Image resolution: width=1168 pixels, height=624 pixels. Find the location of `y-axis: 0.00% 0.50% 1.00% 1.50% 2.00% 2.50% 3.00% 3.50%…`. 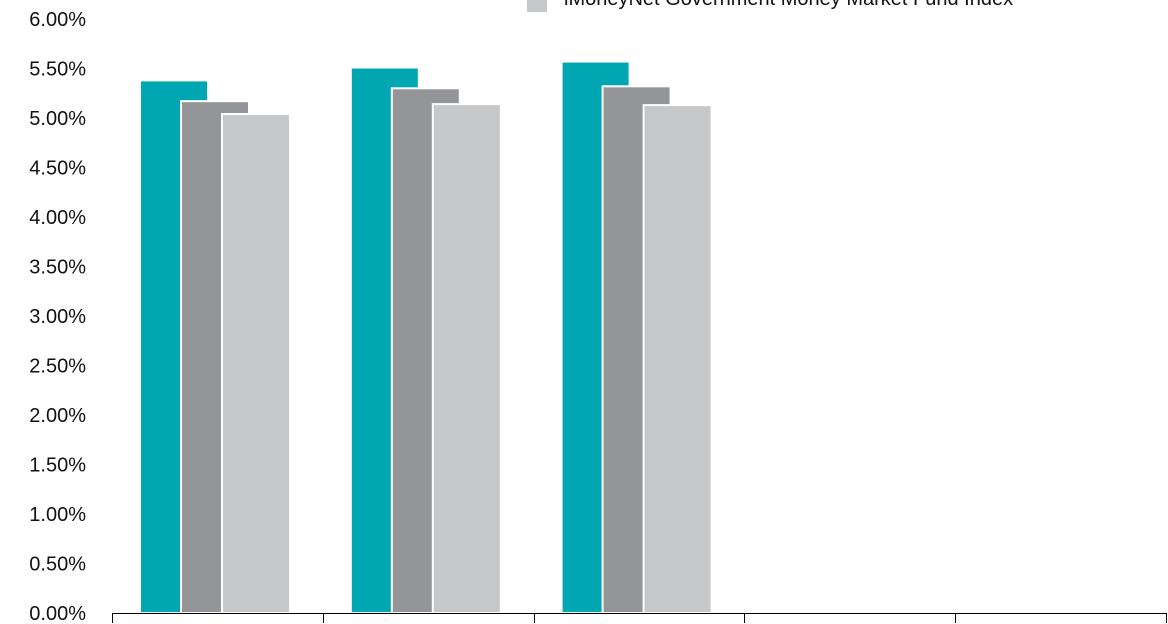

y-axis: 0.00% 0.50% 1.00% 1.50% 2.00% 2.50% 3.00% 3.50%… is located at coordinates (57, 316).